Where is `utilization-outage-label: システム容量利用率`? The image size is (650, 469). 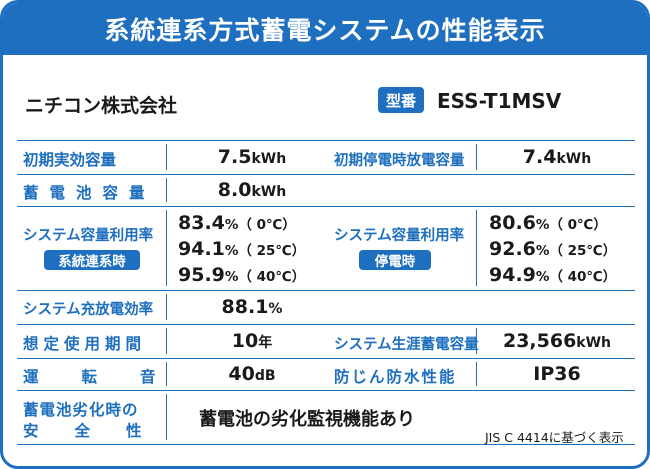
utilization-outage-label: システム容量利用率 is located at coordinates (399, 236).